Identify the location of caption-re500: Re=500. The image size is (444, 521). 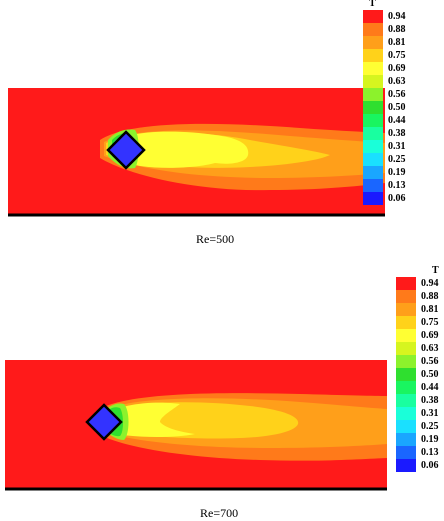
(215, 239).